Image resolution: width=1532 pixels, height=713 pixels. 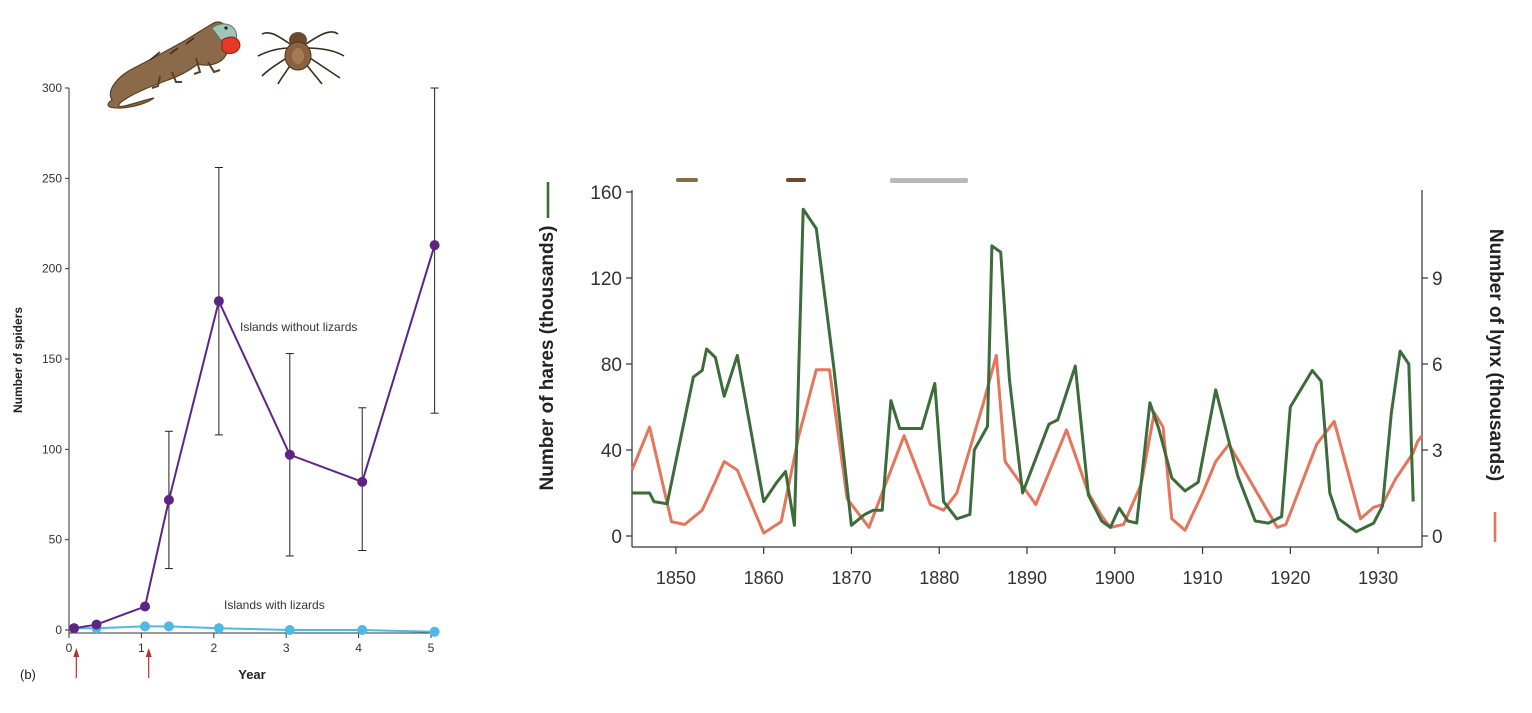 I want to click on year-tick-label: 1920, so click(x=1290, y=578).